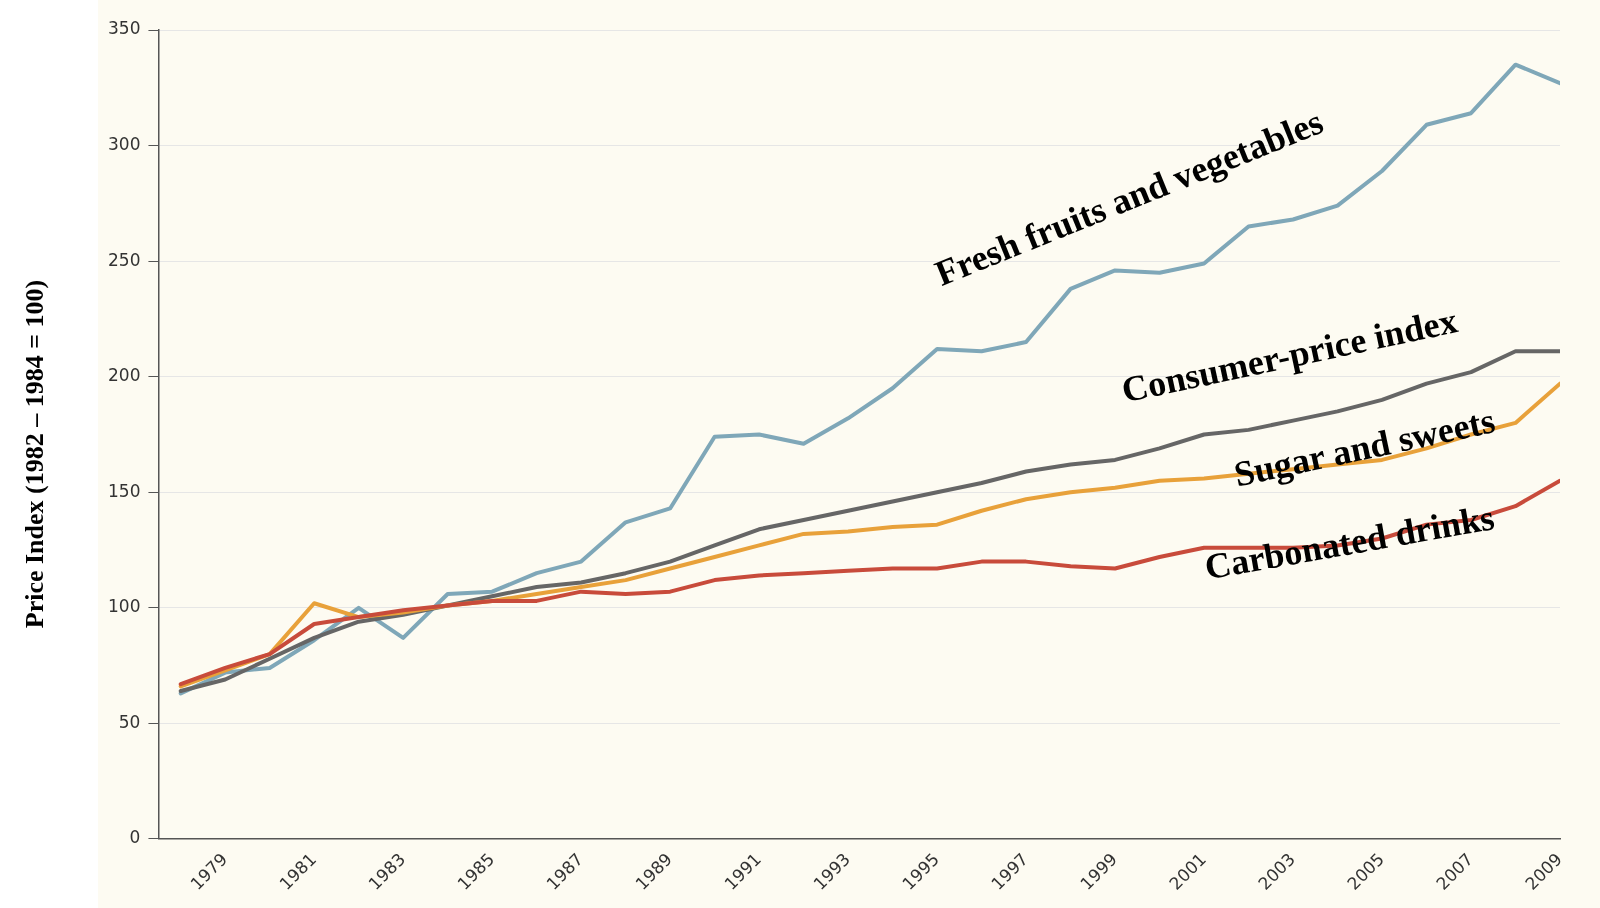  I want to click on y-tick-label: 150, so click(124, 490).